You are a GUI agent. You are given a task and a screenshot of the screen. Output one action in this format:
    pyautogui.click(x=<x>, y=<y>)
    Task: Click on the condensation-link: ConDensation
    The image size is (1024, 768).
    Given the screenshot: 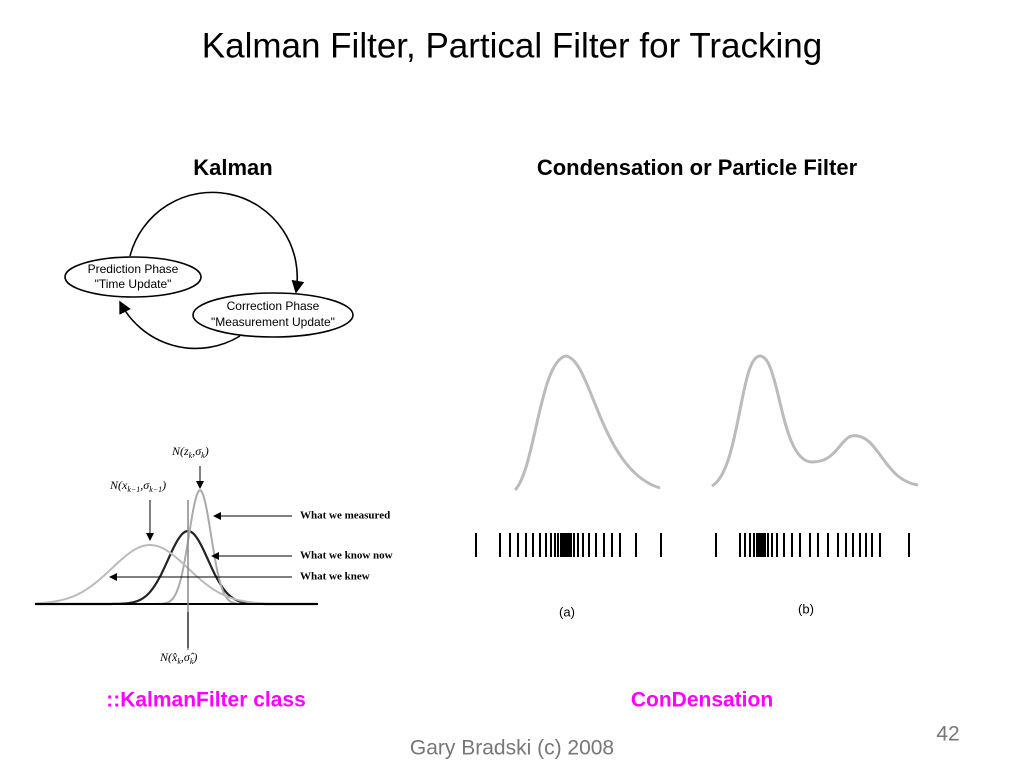 What is the action you would take?
    pyautogui.click(x=702, y=700)
    